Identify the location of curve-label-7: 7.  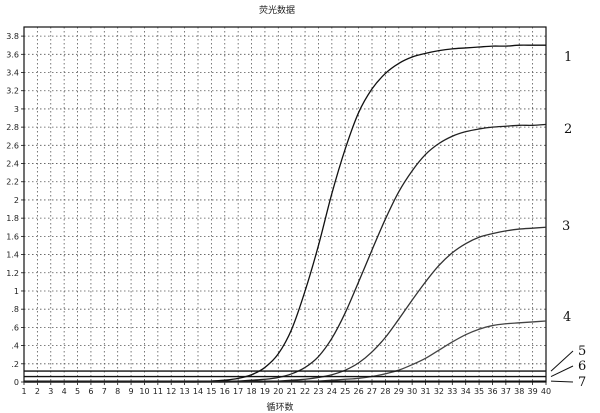
(582, 382).